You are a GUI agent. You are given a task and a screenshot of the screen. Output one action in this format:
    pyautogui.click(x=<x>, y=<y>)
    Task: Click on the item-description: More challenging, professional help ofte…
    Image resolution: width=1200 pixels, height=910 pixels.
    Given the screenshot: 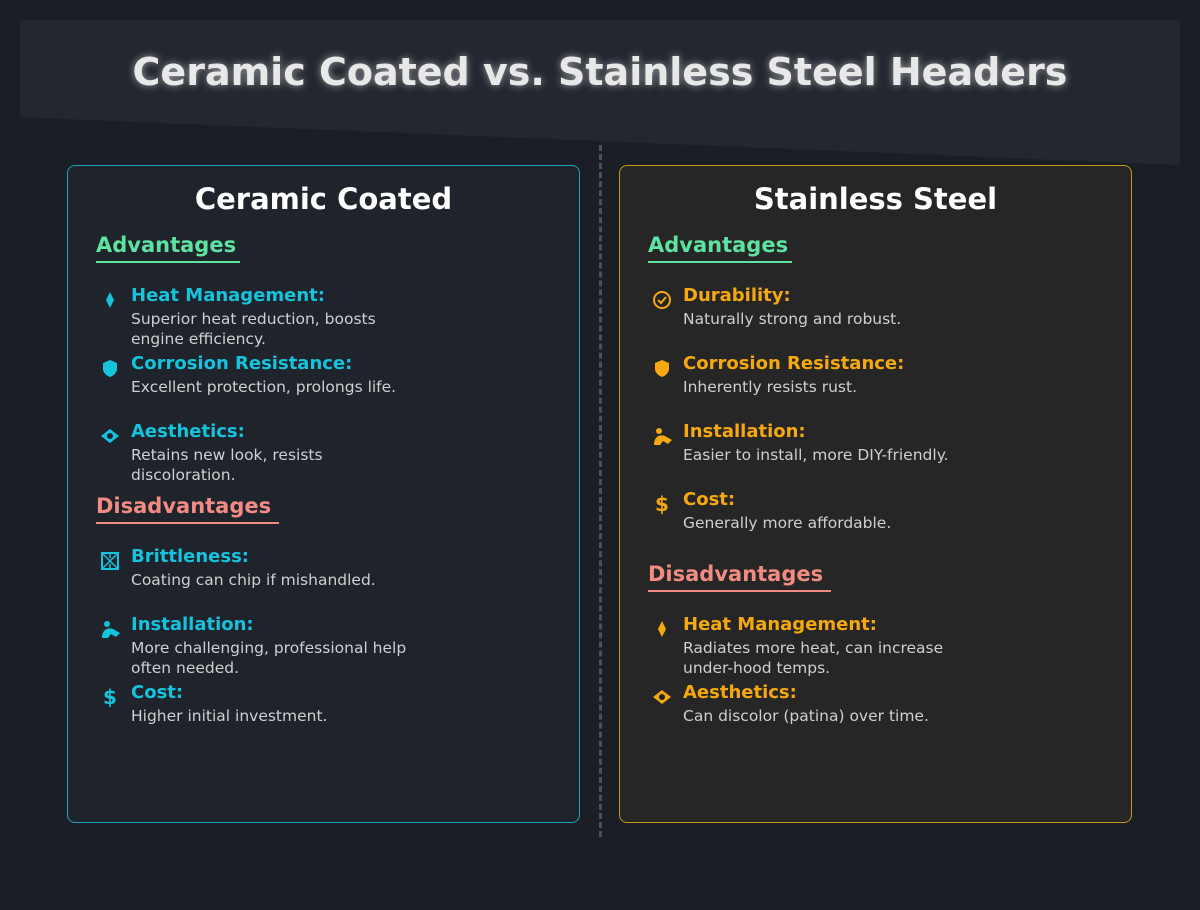 What is the action you would take?
    pyautogui.click(x=269, y=658)
    